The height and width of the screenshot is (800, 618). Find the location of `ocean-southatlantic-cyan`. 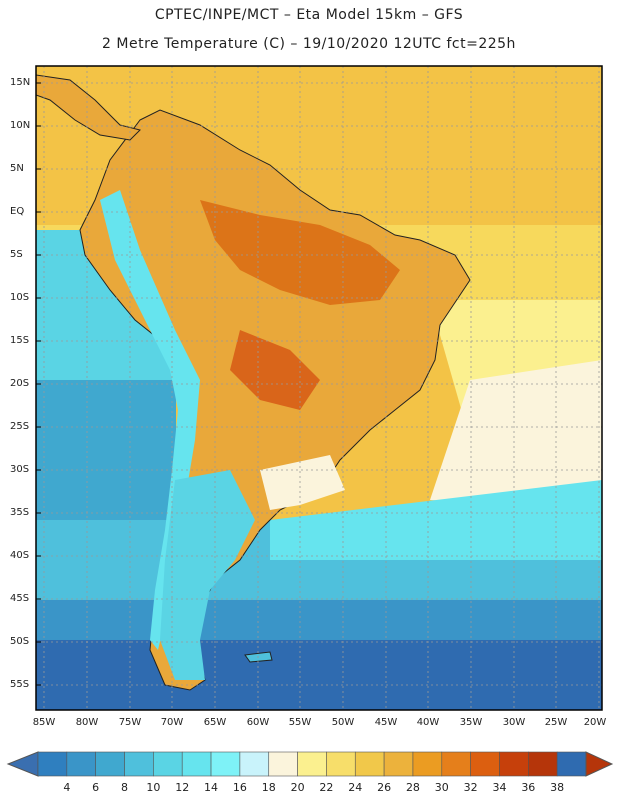

ocean-southatlantic-cyan is located at coordinates (436, 520).